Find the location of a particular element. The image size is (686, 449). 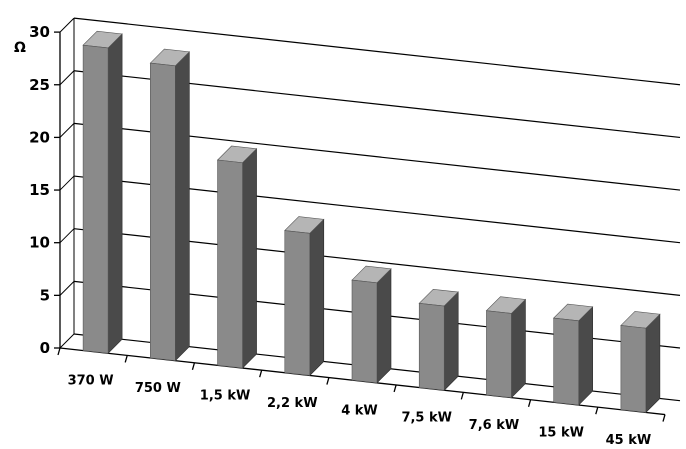

x-tick-label: 750 W is located at coordinates (158, 388).